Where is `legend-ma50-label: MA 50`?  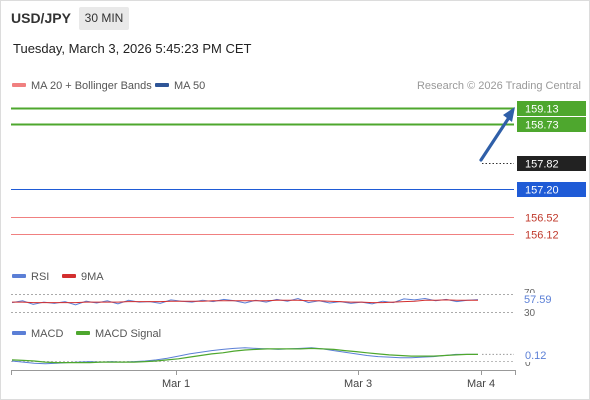
legend-ma50-label: MA 50 is located at coordinates (190, 86).